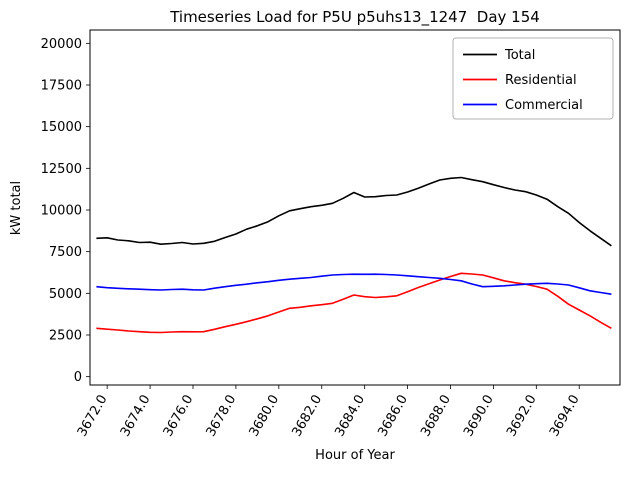  Describe the element at coordinates (565, 416) in the screenshot. I see `x-tick-label: 3694.0` at that location.